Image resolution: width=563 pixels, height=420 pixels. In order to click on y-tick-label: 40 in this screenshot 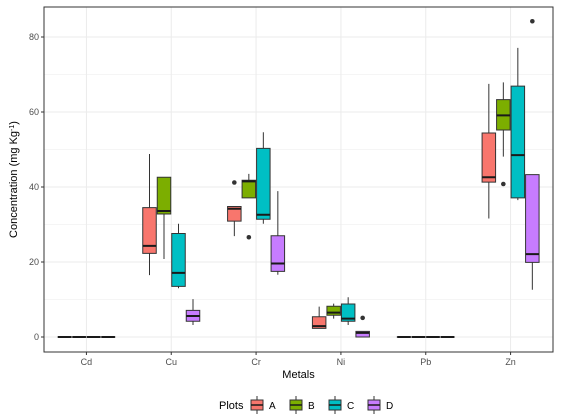, I will do `click(34, 187)`.